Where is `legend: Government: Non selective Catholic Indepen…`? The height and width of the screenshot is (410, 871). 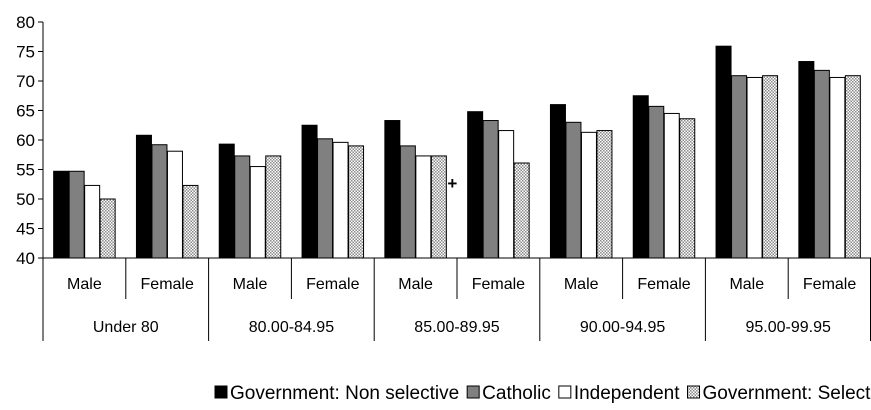 legend: Government: Non selective Catholic Indepen… is located at coordinates (542, 393).